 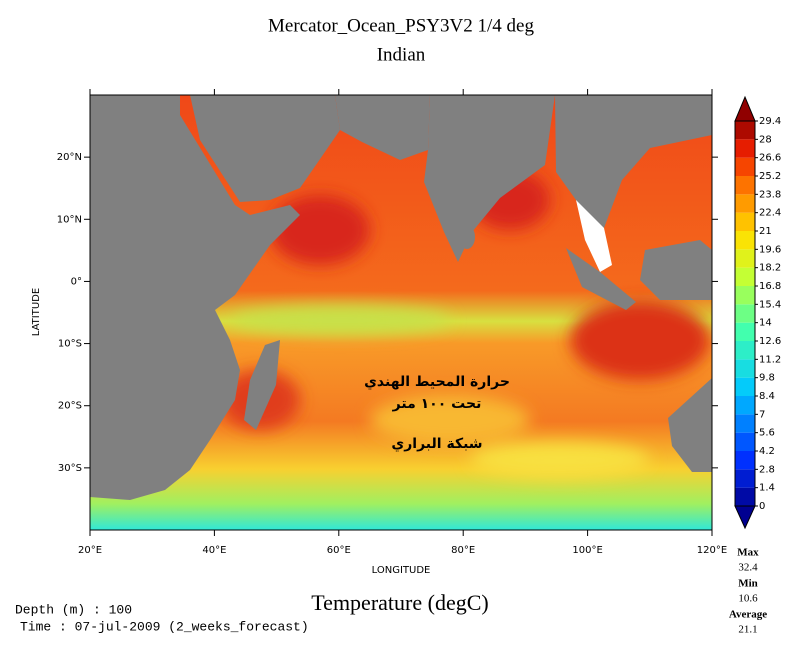 I want to click on colorbar-tick-label: 4.2, so click(x=767, y=451).